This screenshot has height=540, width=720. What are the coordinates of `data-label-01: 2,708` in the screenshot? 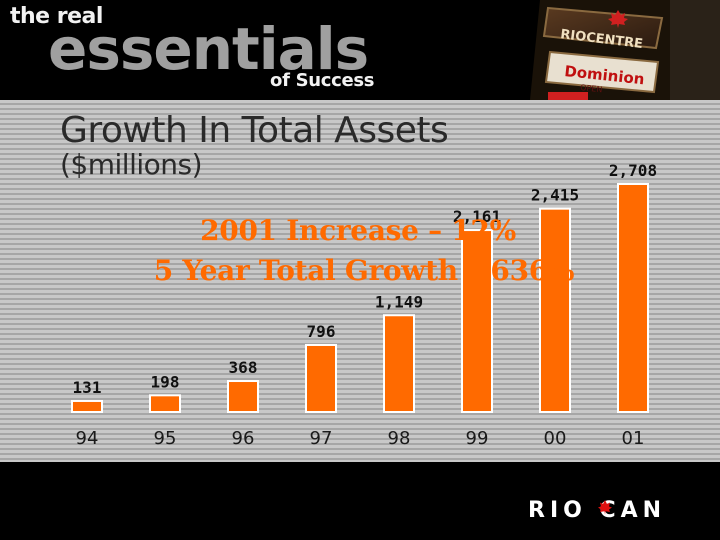 It's located at (633, 170).